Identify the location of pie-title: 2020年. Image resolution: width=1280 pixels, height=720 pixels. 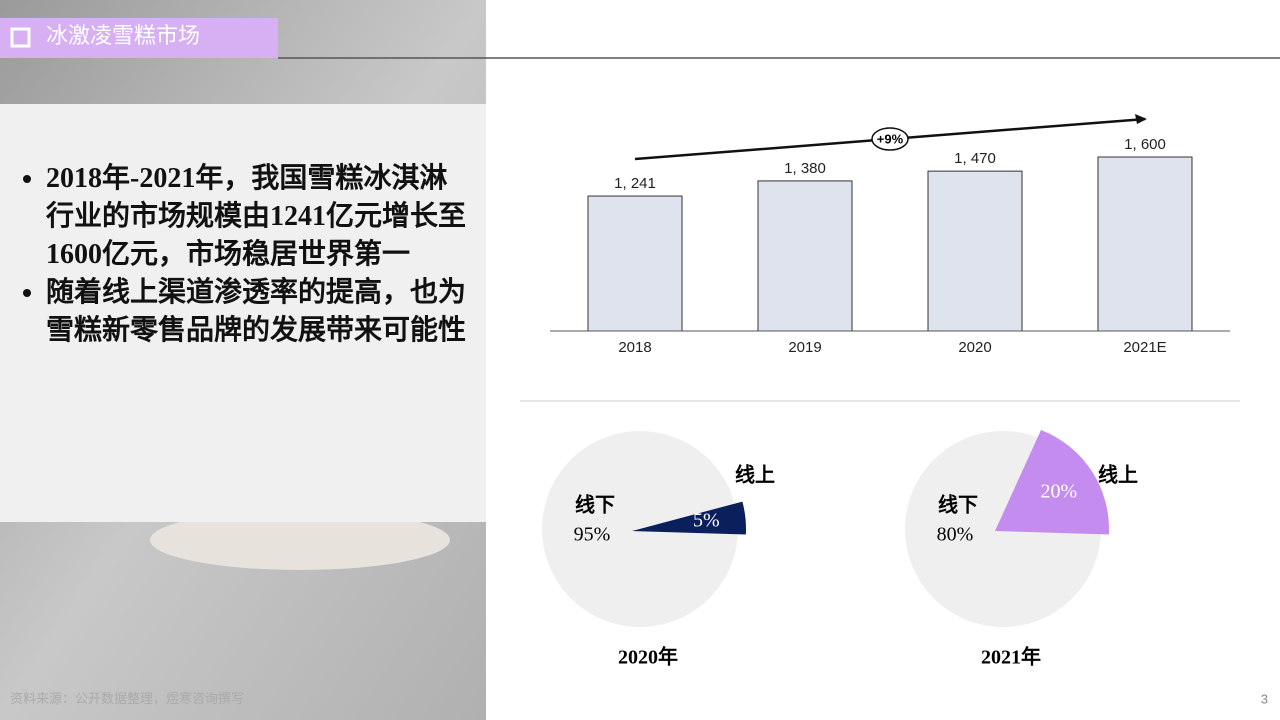
(648, 657).